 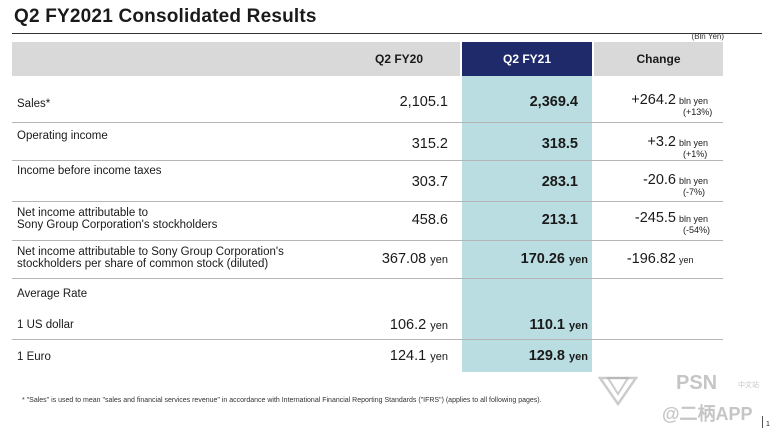 I want to click on title-underline, so click(x=387, y=33).